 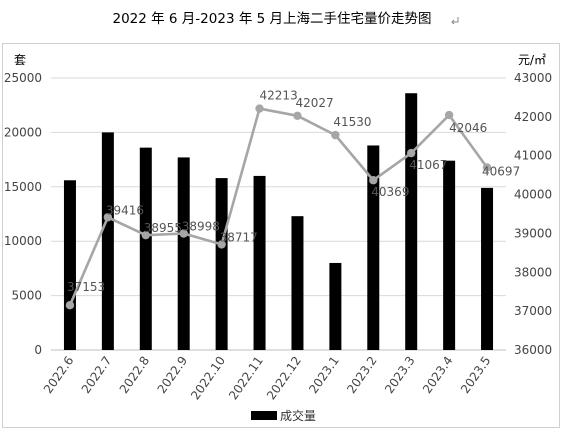 I want to click on chart-title: 2022 年 6 月-2023 年 5 月上海二手住宅量价走势图, so click(x=271, y=19).